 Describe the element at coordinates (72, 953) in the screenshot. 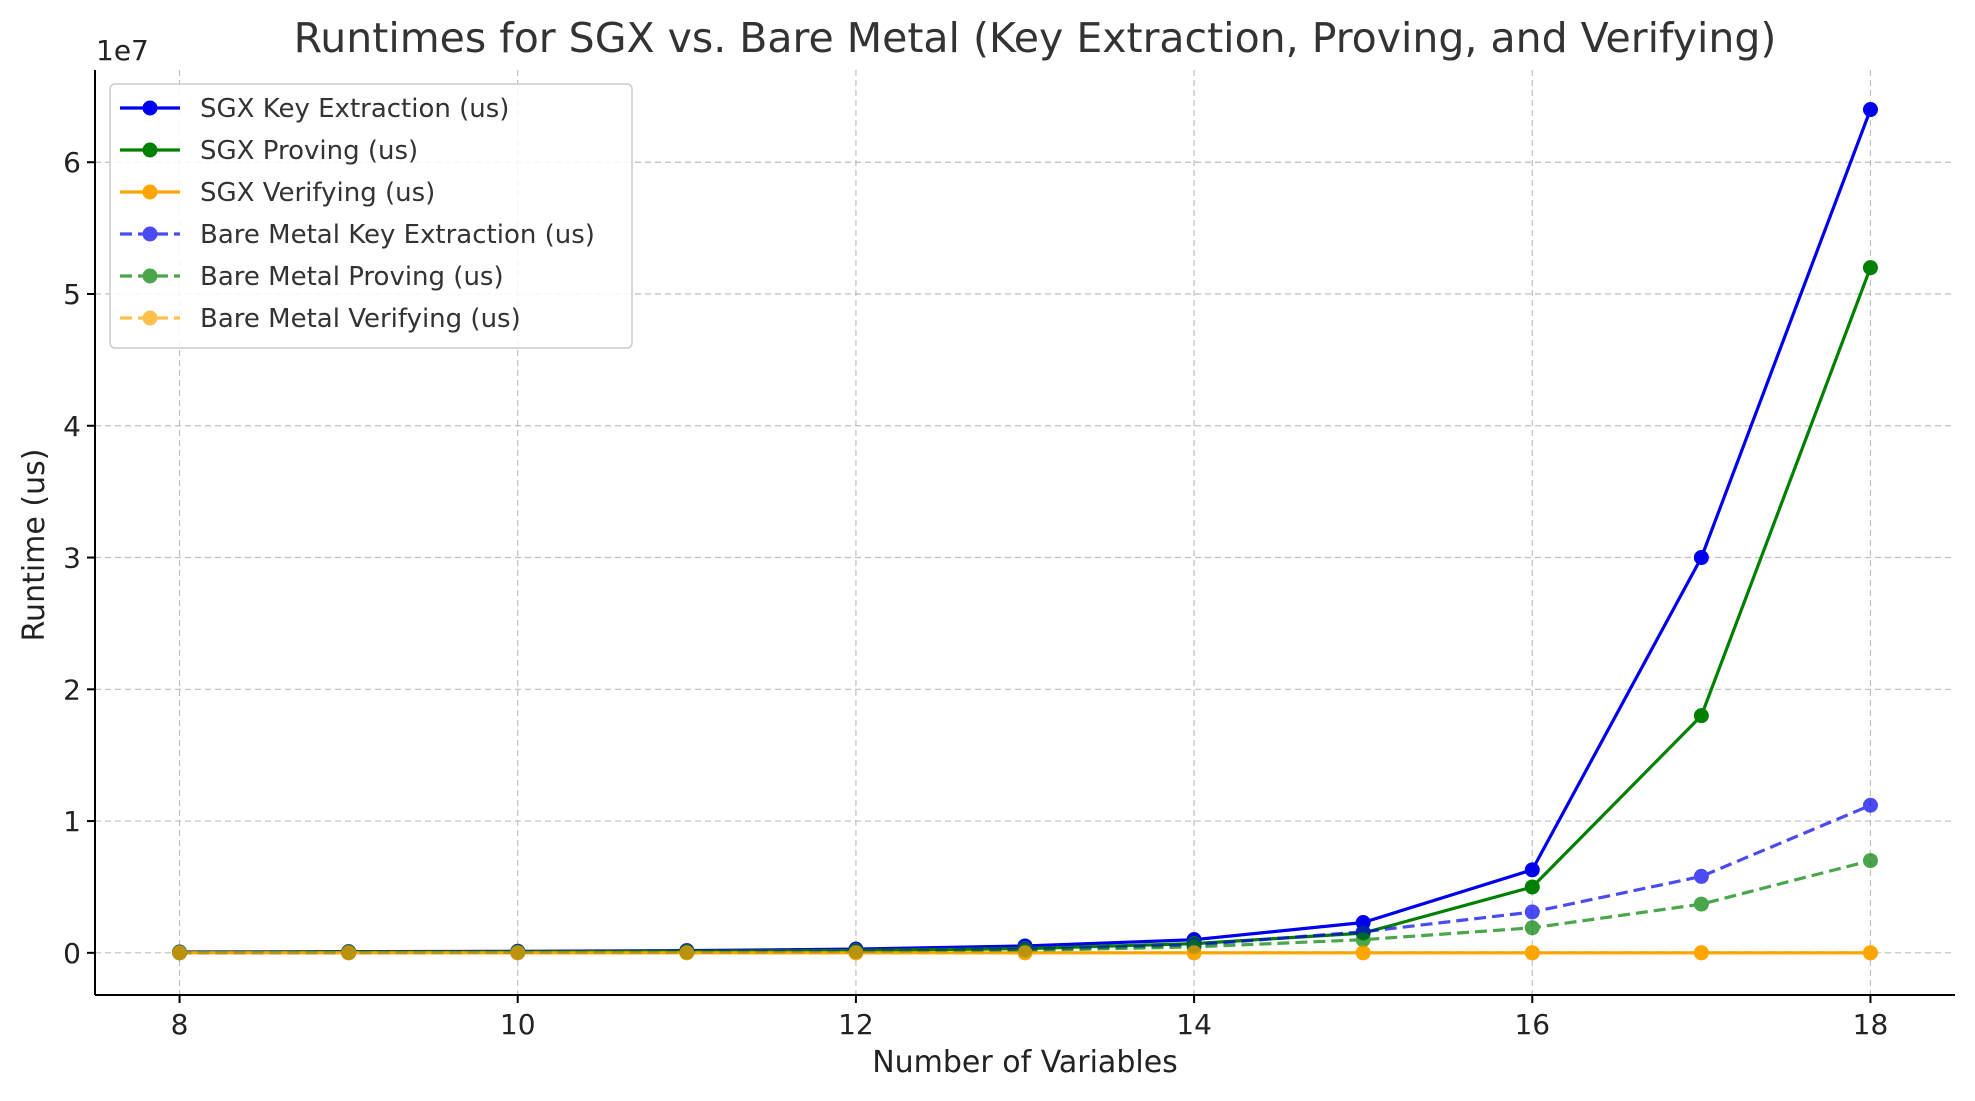

I see `y-tick-label: 0` at that location.